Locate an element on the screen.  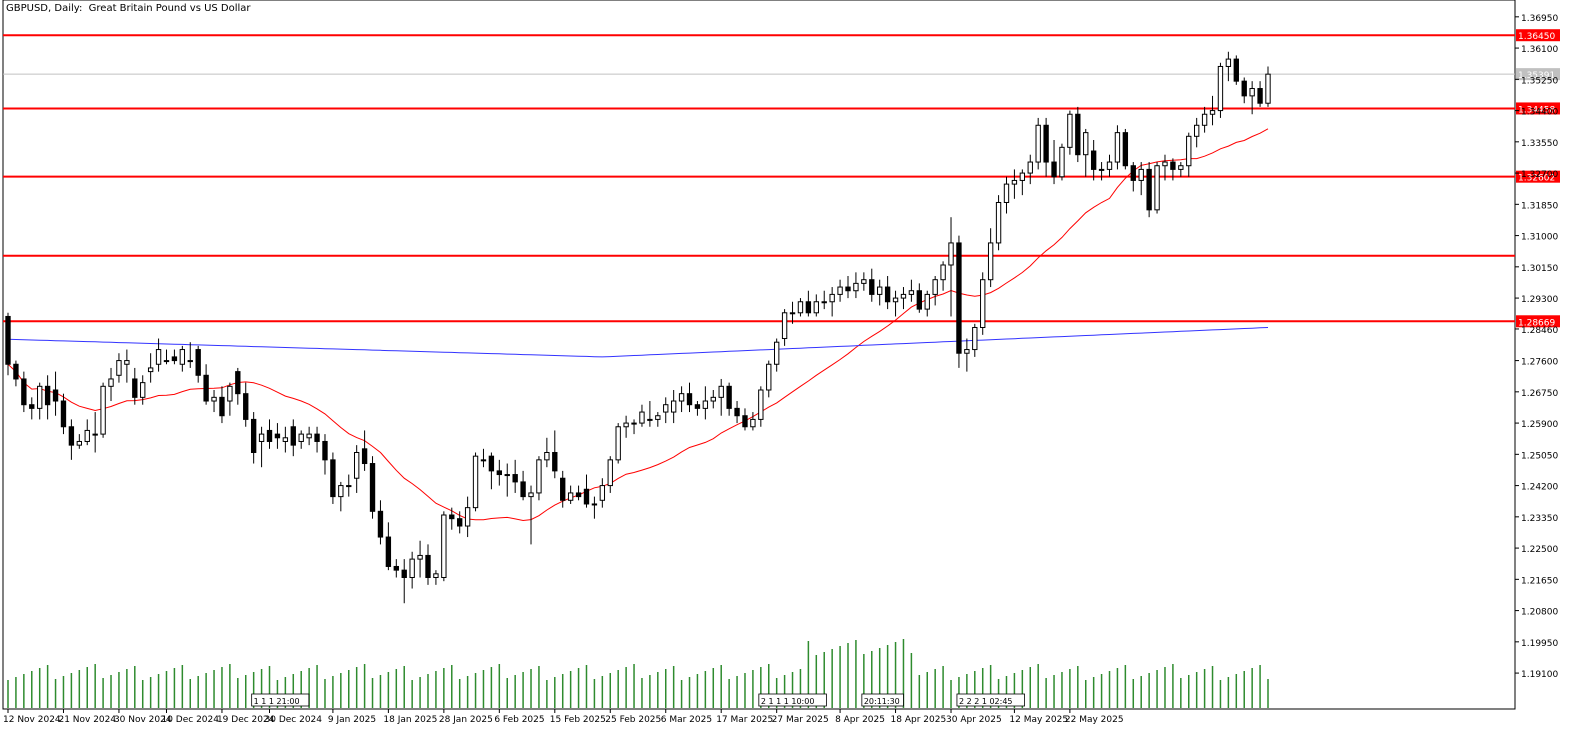
x-tick-label: 17 Mar 2025 is located at coordinates (744, 720).